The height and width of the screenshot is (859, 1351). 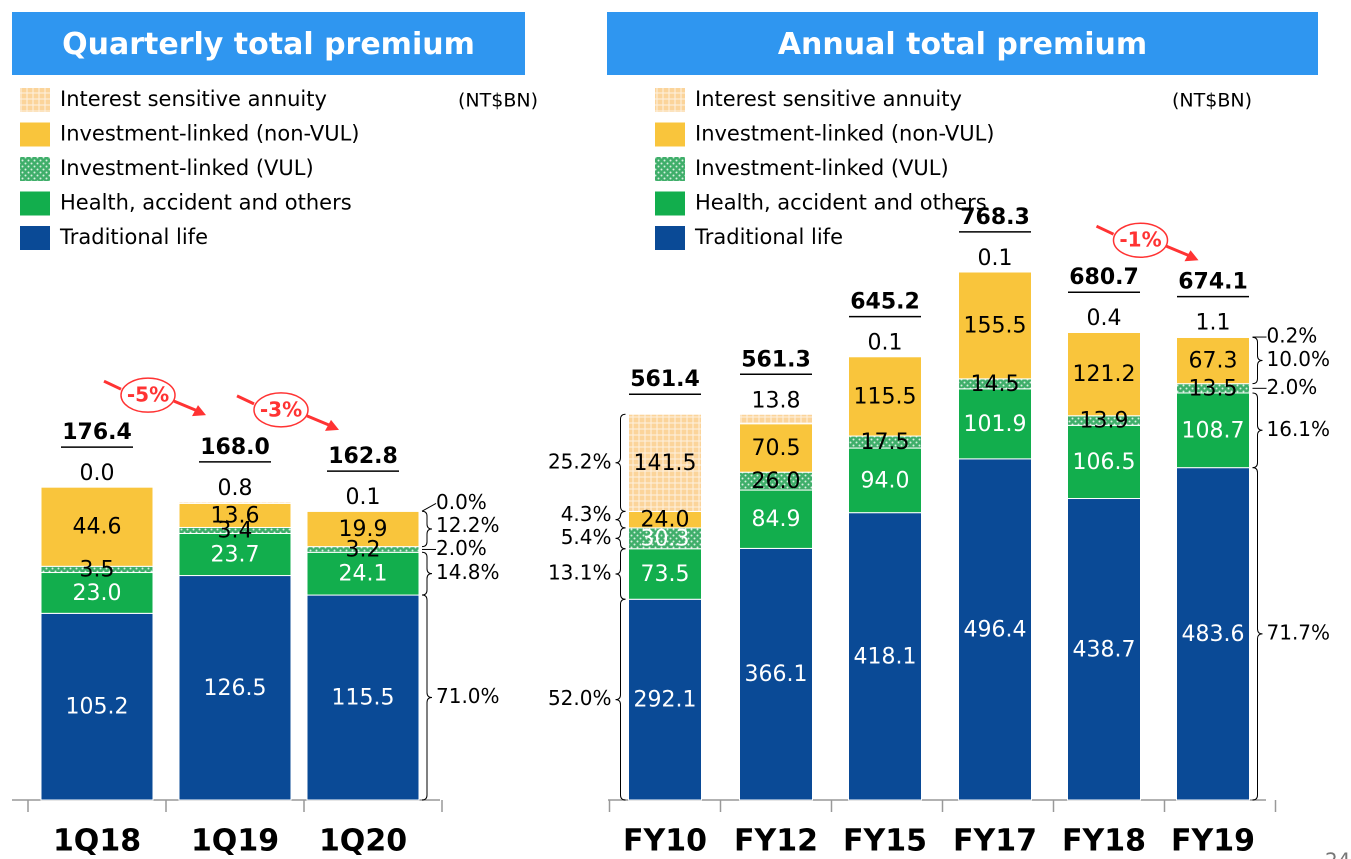 I want to click on value-label: 0.8, so click(x=235, y=488).